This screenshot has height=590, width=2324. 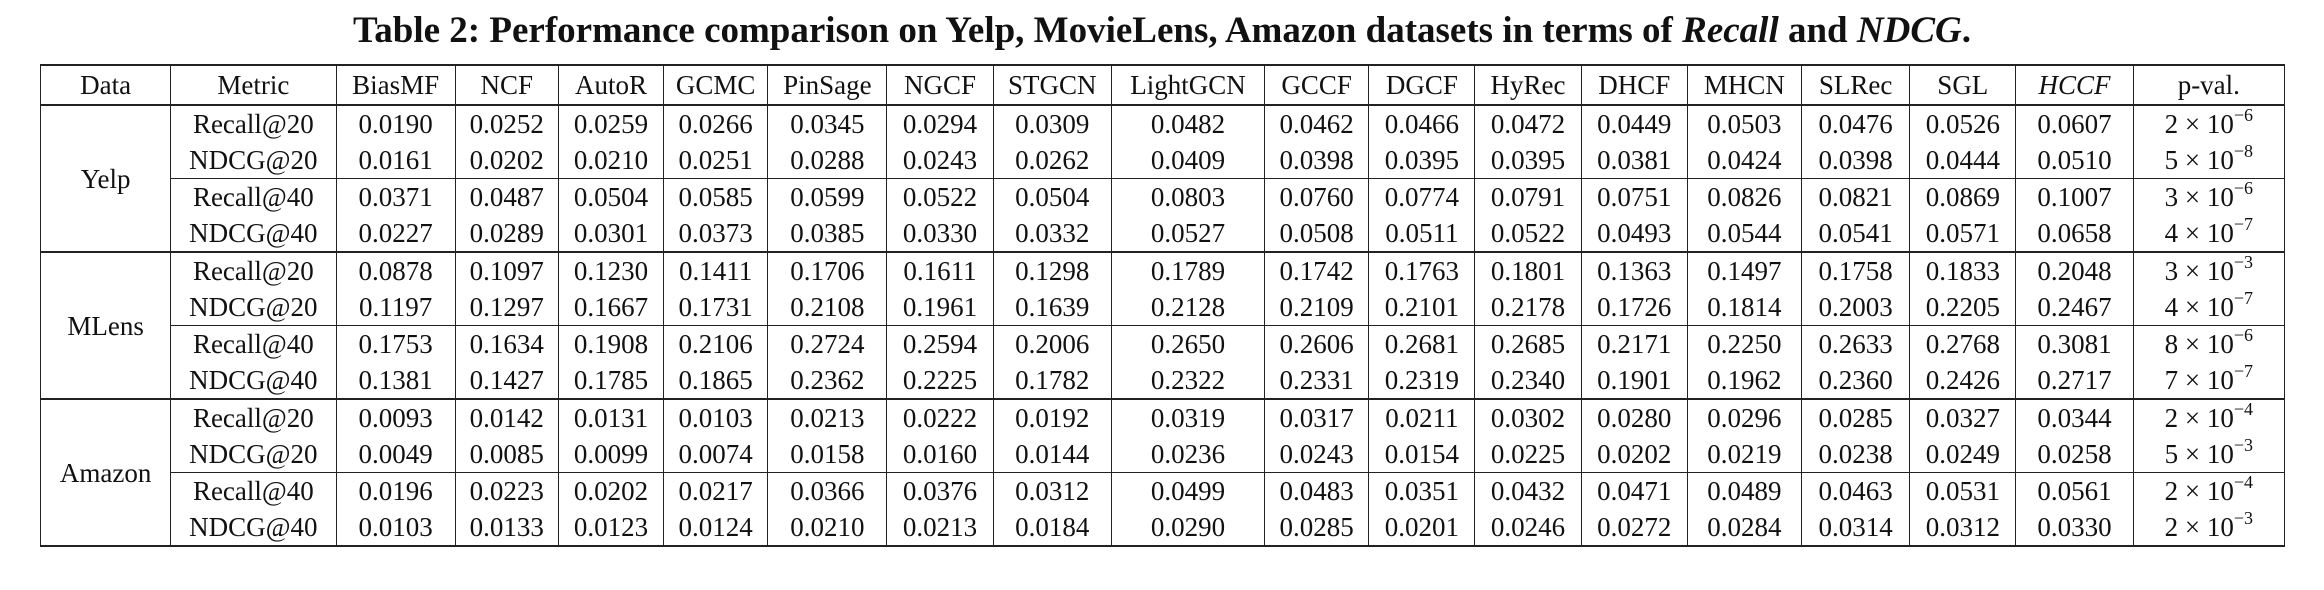 I want to click on p-value: 7 × 10−7, so click(x=2209, y=380).